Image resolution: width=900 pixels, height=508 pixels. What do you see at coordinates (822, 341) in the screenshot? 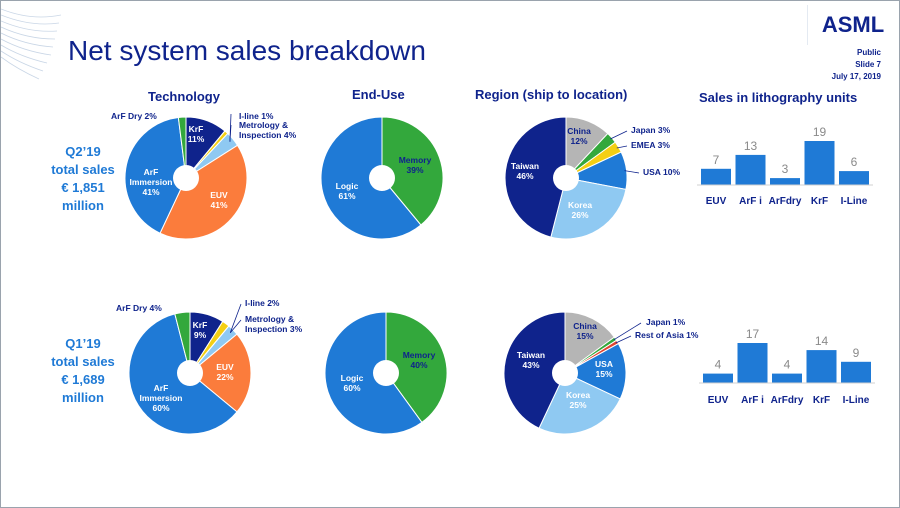
I see `bar-value-krf: 14` at bounding box center [822, 341].